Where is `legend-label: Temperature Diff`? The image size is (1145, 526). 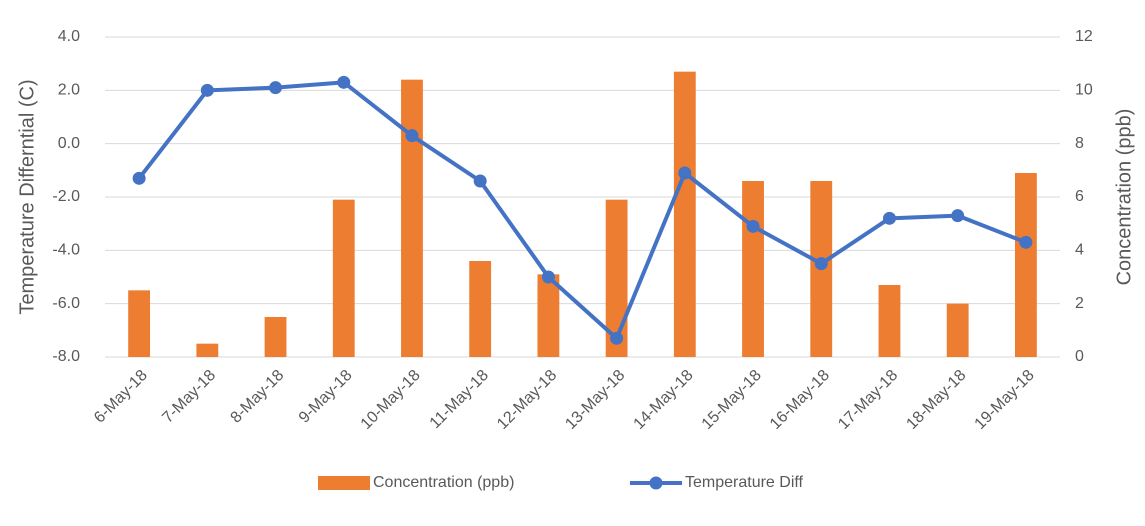 legend-label: Temperature Diff is located at coordinates (744, 482).